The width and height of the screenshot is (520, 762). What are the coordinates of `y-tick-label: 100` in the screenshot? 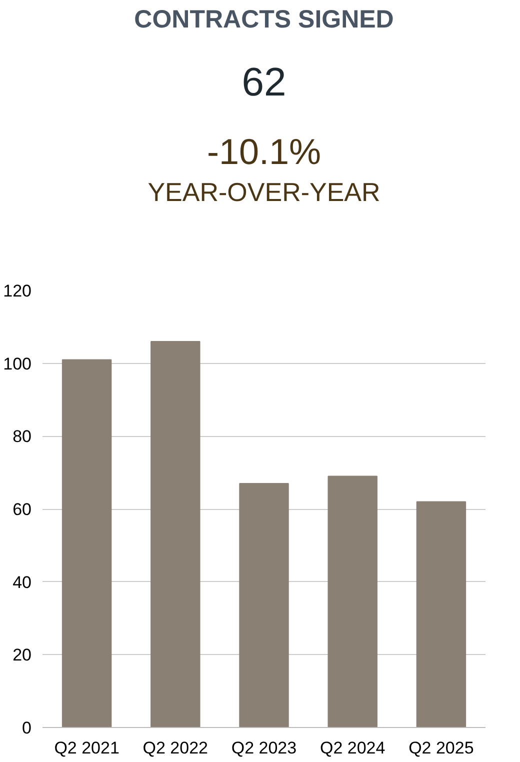 It's located at (17, 364).